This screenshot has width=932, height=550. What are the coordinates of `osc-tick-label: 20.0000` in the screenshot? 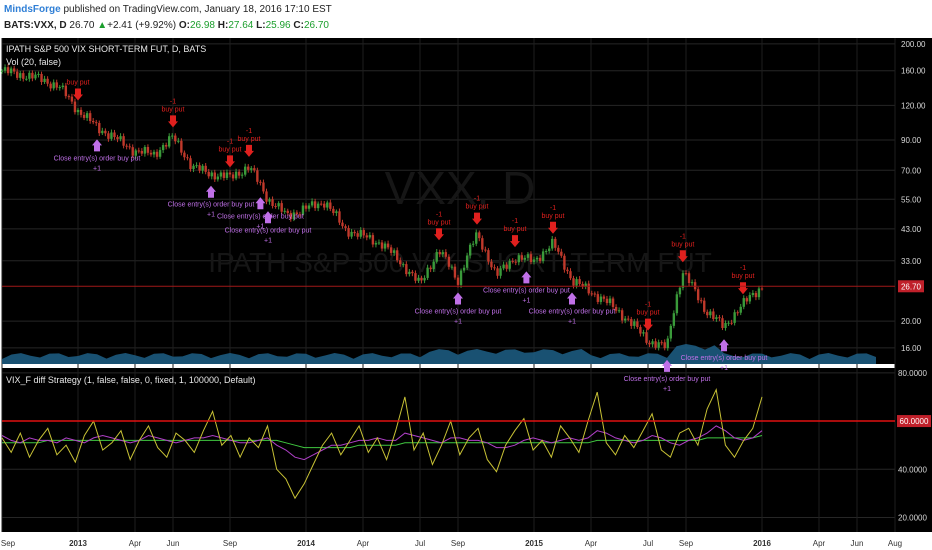 It's located at (912, 518).